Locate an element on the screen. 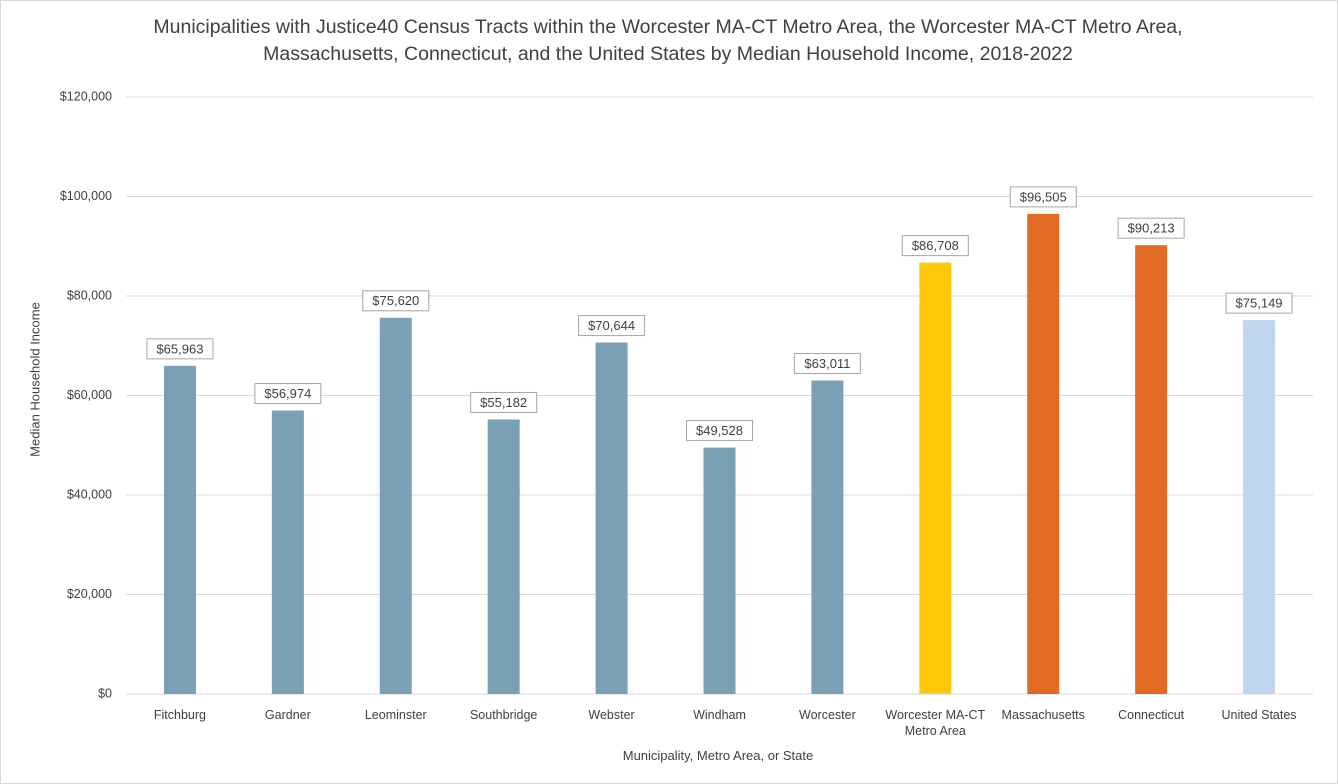 The height and width of the screenshot is (784, 1338). y-tick-label: $0 is located at coordinates (105, 693).